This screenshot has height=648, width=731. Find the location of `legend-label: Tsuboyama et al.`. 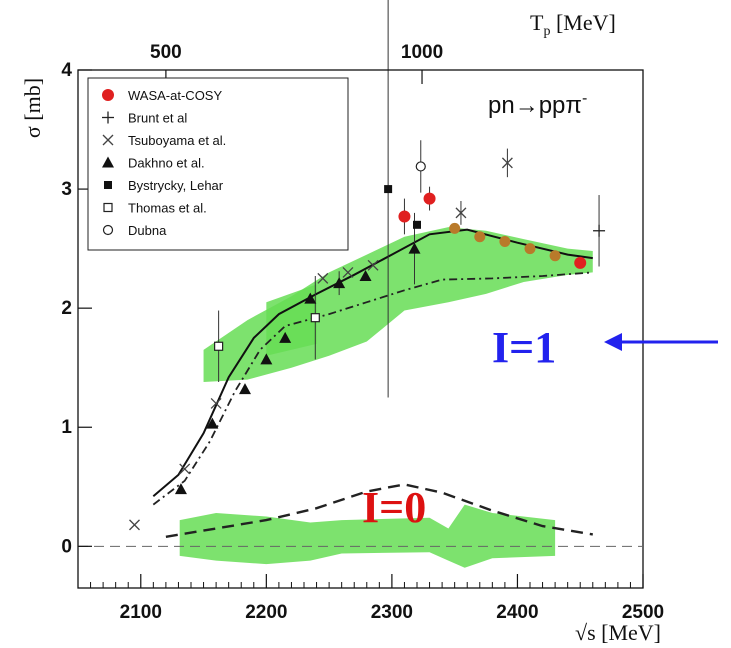

legend-label: Tsuboyama et al. is located at coordinates (177, 140).